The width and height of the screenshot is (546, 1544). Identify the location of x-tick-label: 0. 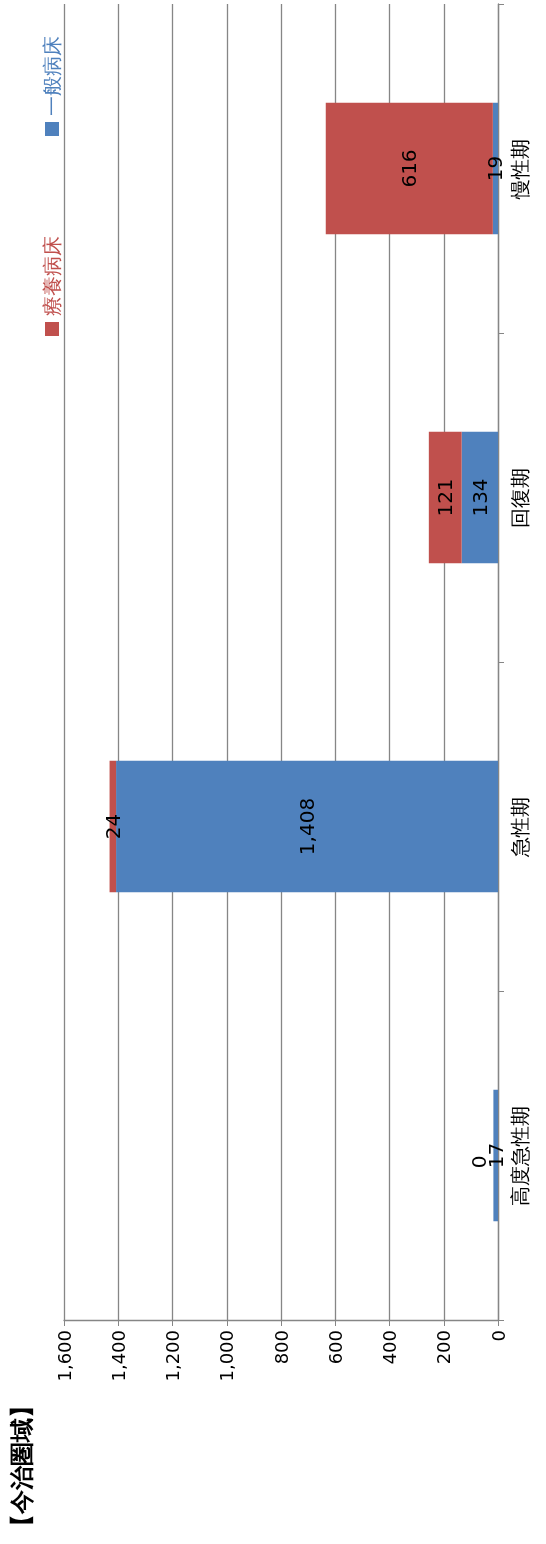
(498, 1336).